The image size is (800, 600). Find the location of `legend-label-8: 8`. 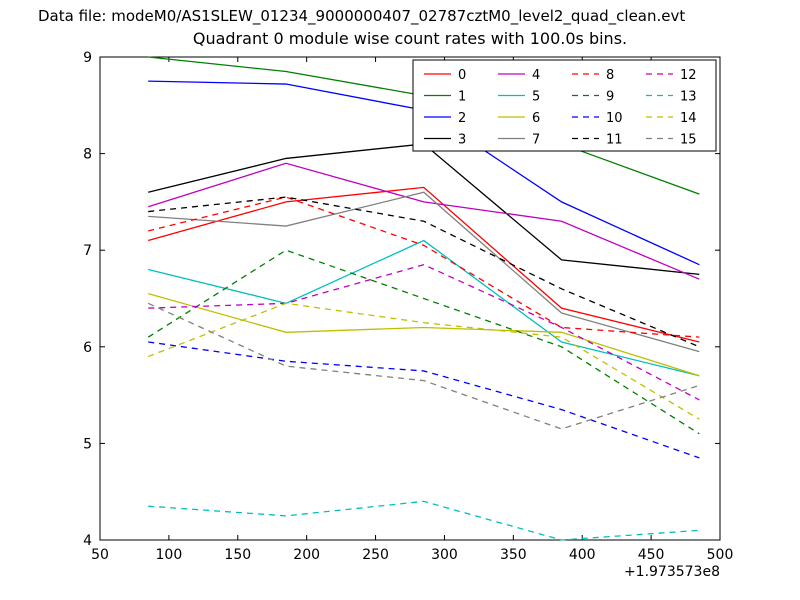

legend-label-8: 8 is located at coordinates (610, 75).